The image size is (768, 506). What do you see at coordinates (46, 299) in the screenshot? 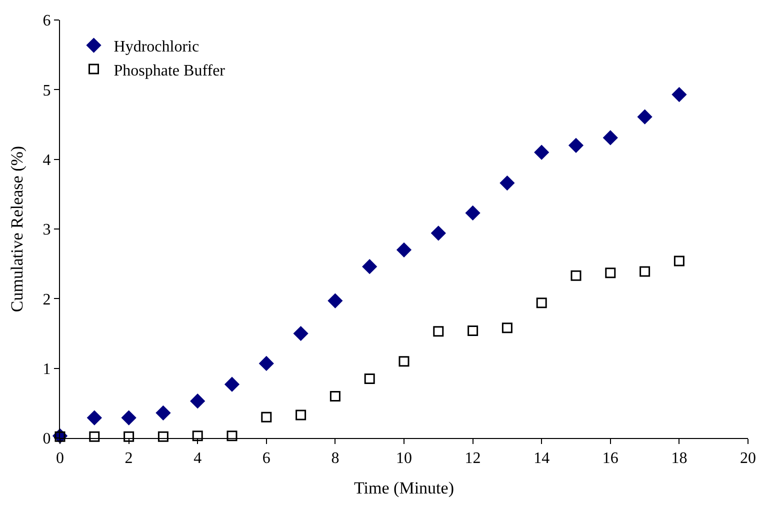
I see `y-tick-label: 2` at bounding box center [46, 299].